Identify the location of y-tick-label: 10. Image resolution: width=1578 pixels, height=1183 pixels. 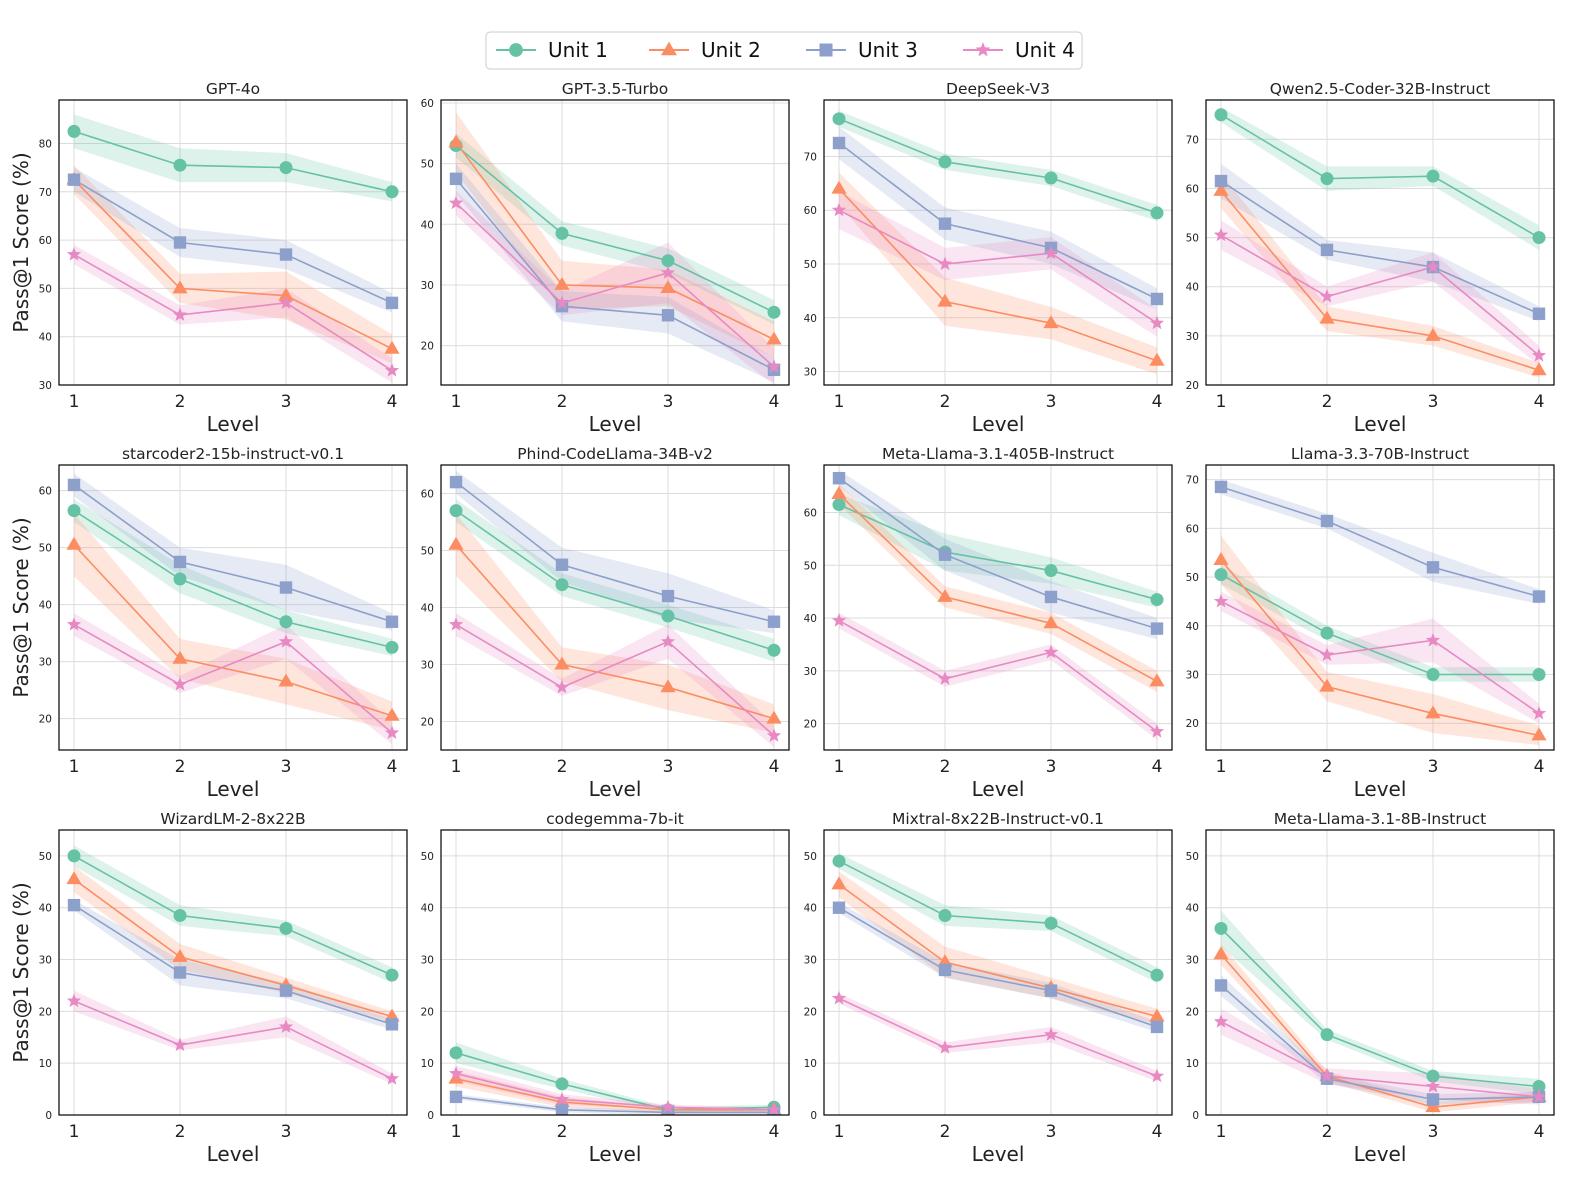
(1192, 1064).